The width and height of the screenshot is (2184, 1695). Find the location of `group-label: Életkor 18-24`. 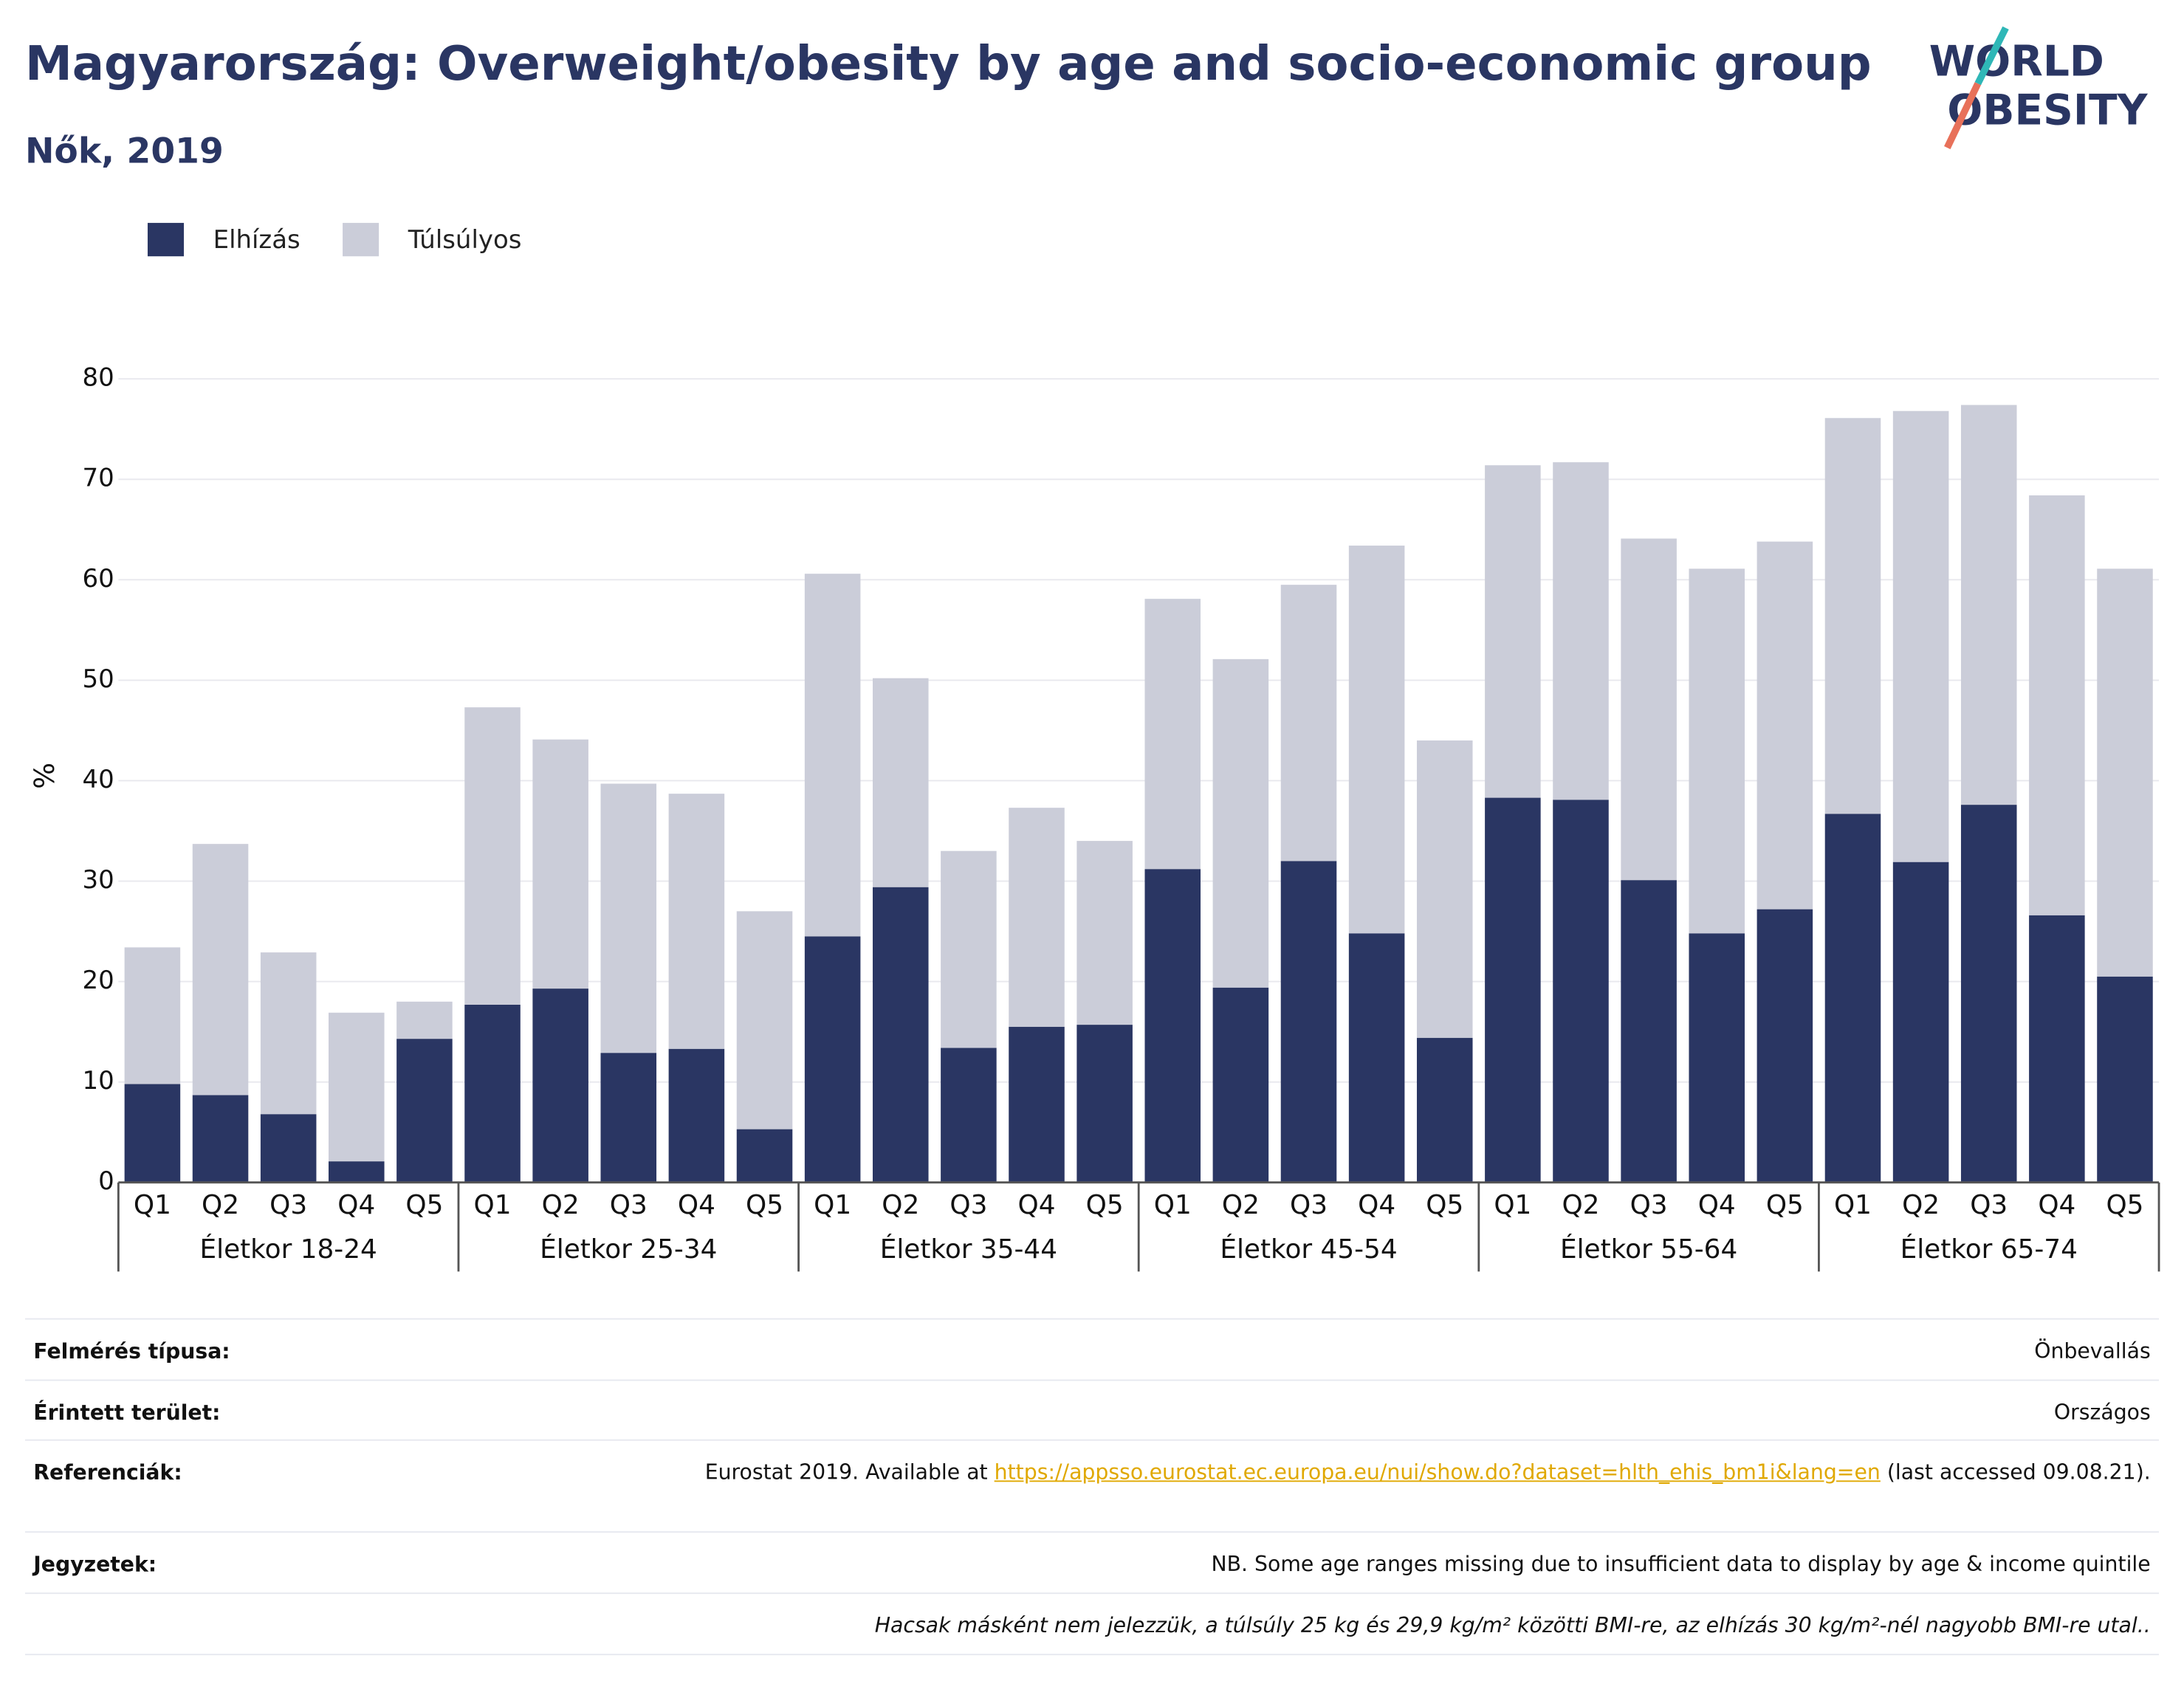

group-label: Életkor 18-24 is located at coordinates (289, 1249).